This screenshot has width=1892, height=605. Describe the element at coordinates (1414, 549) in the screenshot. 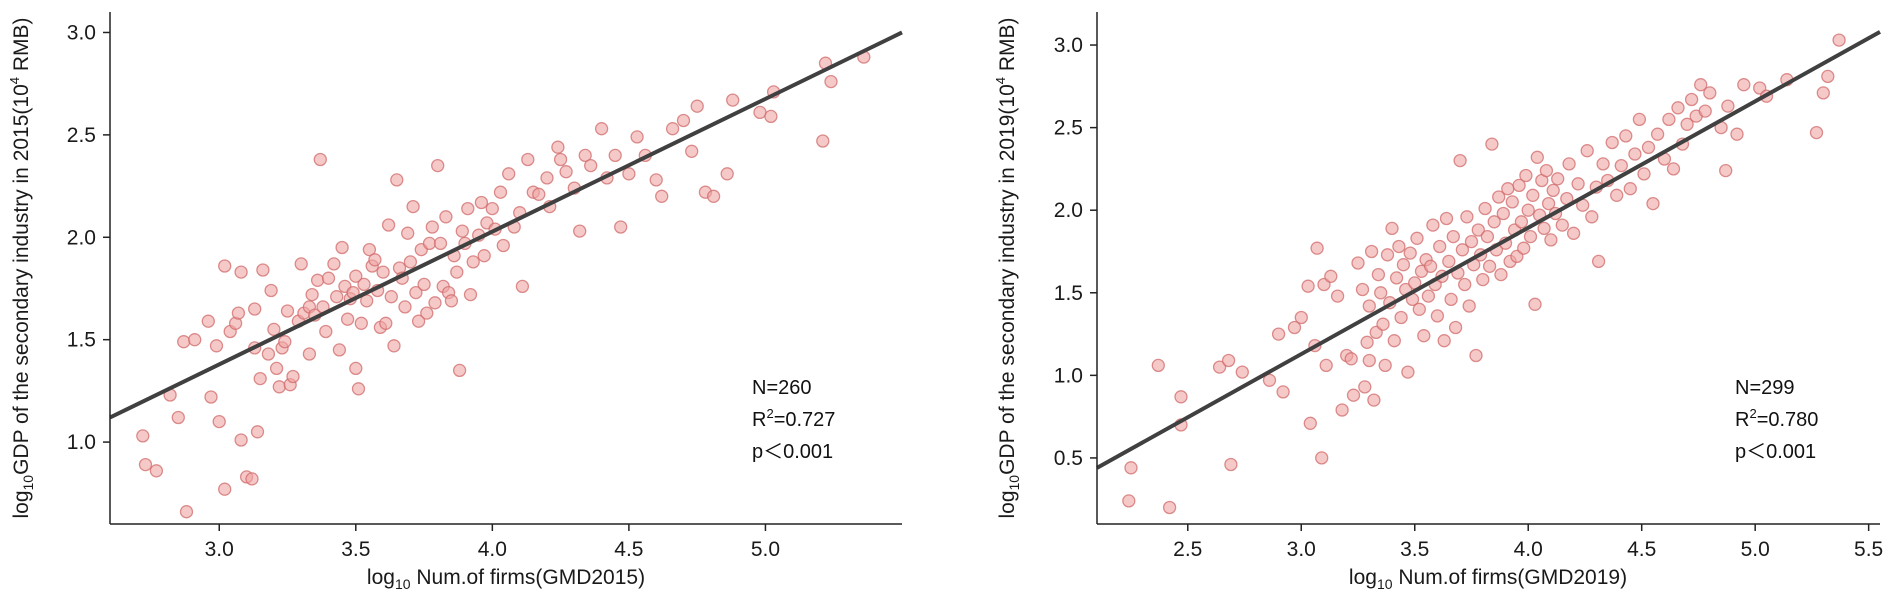

I see `x-tick-label: 3.5` at that location.